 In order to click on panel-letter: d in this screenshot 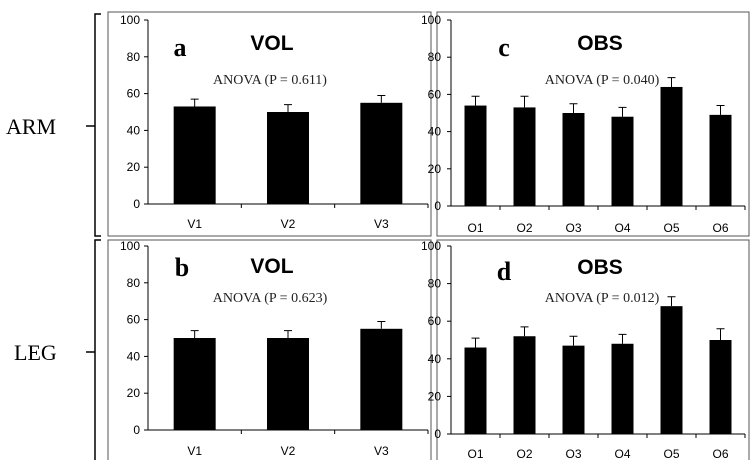, I will do `click(504, 271)`.